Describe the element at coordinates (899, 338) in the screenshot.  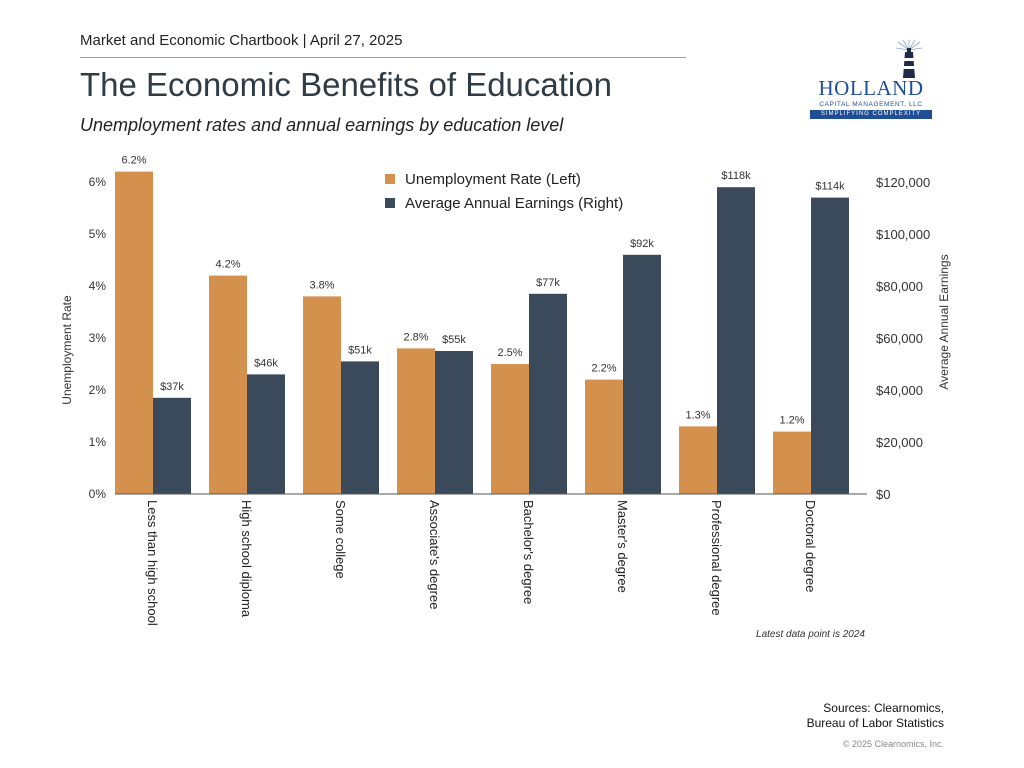
I see `right-tick-label: $60,000` at that location.